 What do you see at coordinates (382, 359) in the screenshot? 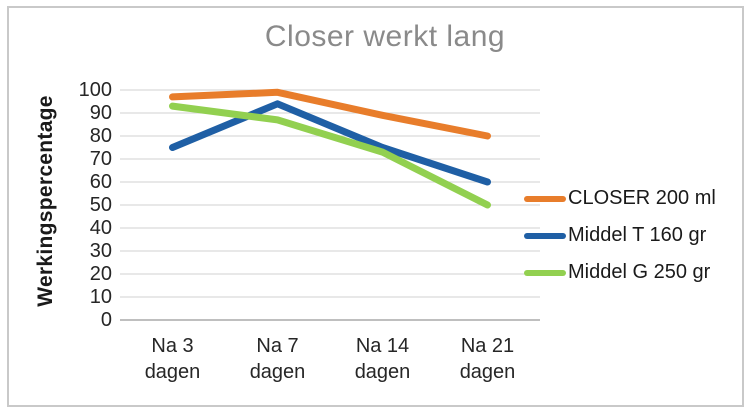
I see `x-category-label: Na 14 dagen` at bounding box center [382, 359].